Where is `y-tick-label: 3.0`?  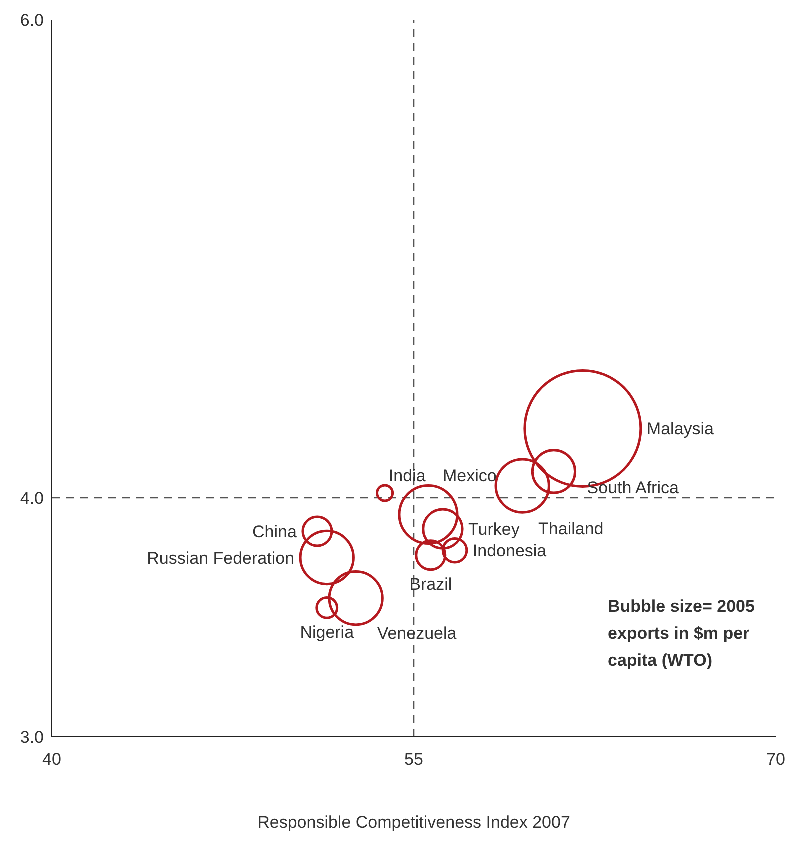 y-tick-label: 3.0 is located at coordinates (32, 738).